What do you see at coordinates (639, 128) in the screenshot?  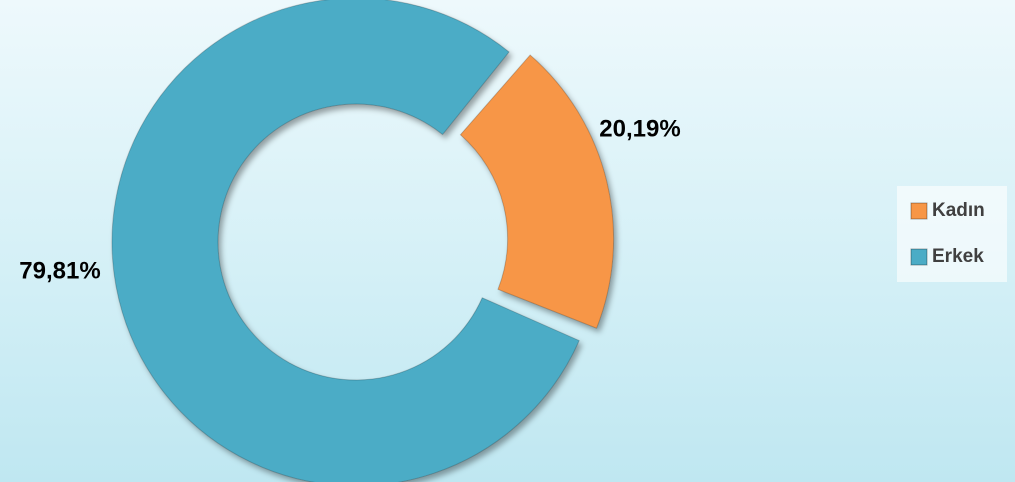 I see `data-label: 20,19%` at bounding box center [639, 128].